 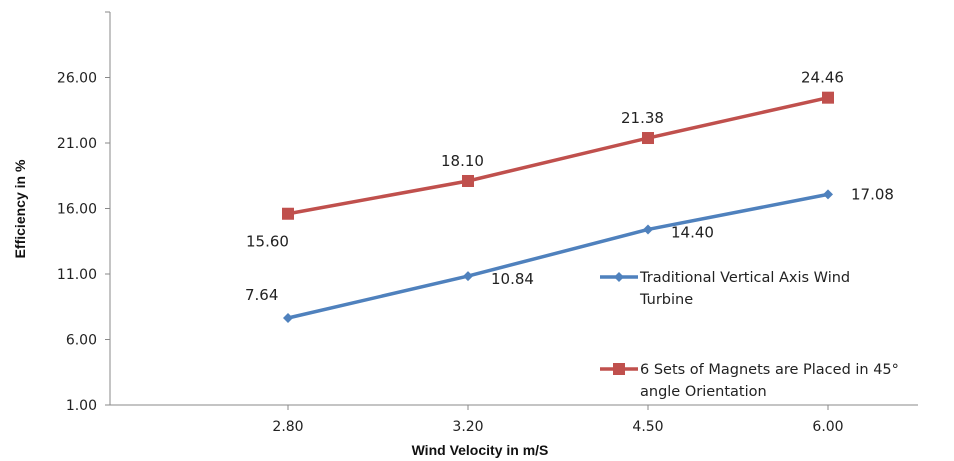 What do you see at coordinates (769, 370) in the screenshot?
I see `legend-label: 6 Sets of Magnets are Placed in 45°` at bounding box center [769, 370].